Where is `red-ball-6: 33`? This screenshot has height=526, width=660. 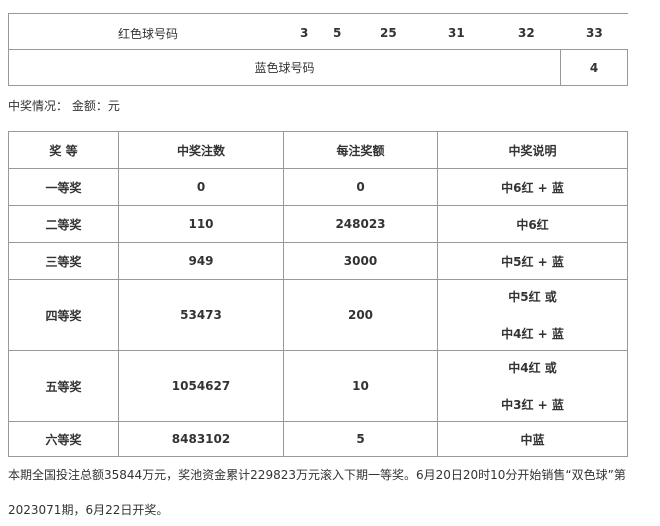
red-ball-6: 33 is located at coordinates (594, 33).